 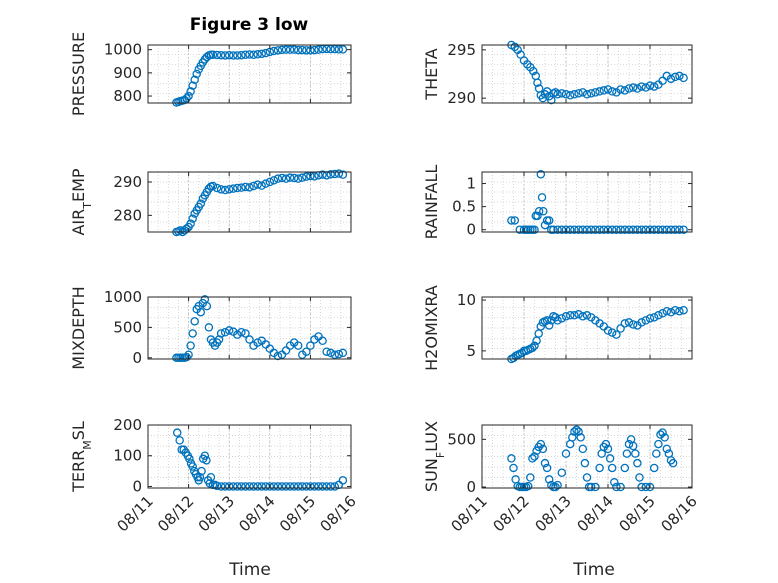 I want to click on x-tick-label: 08/15, so click(x=297, y=513).